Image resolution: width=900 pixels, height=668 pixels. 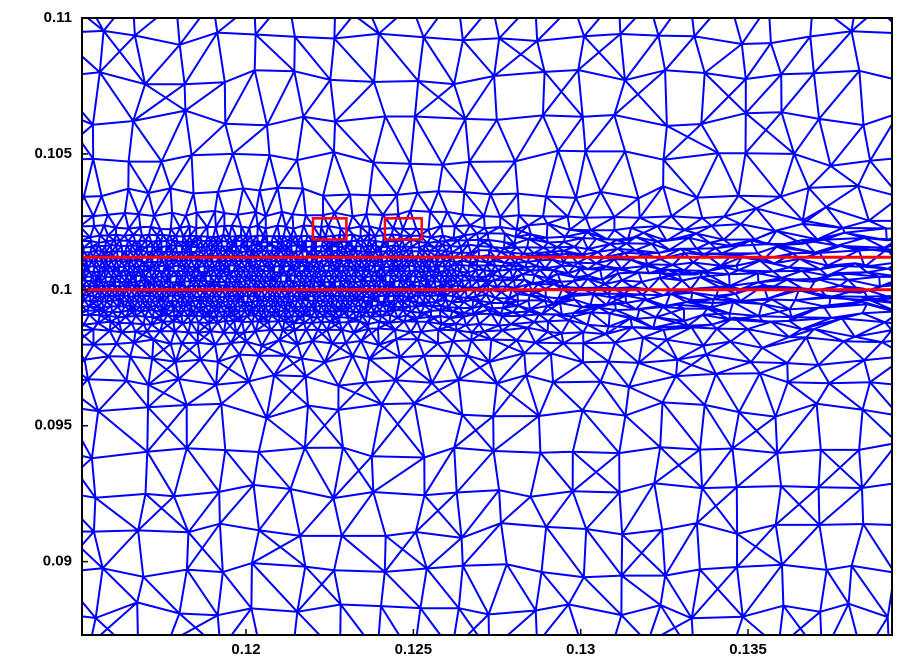 I want to click on y-tick-label: 0.095, so click(x=53, y=425).